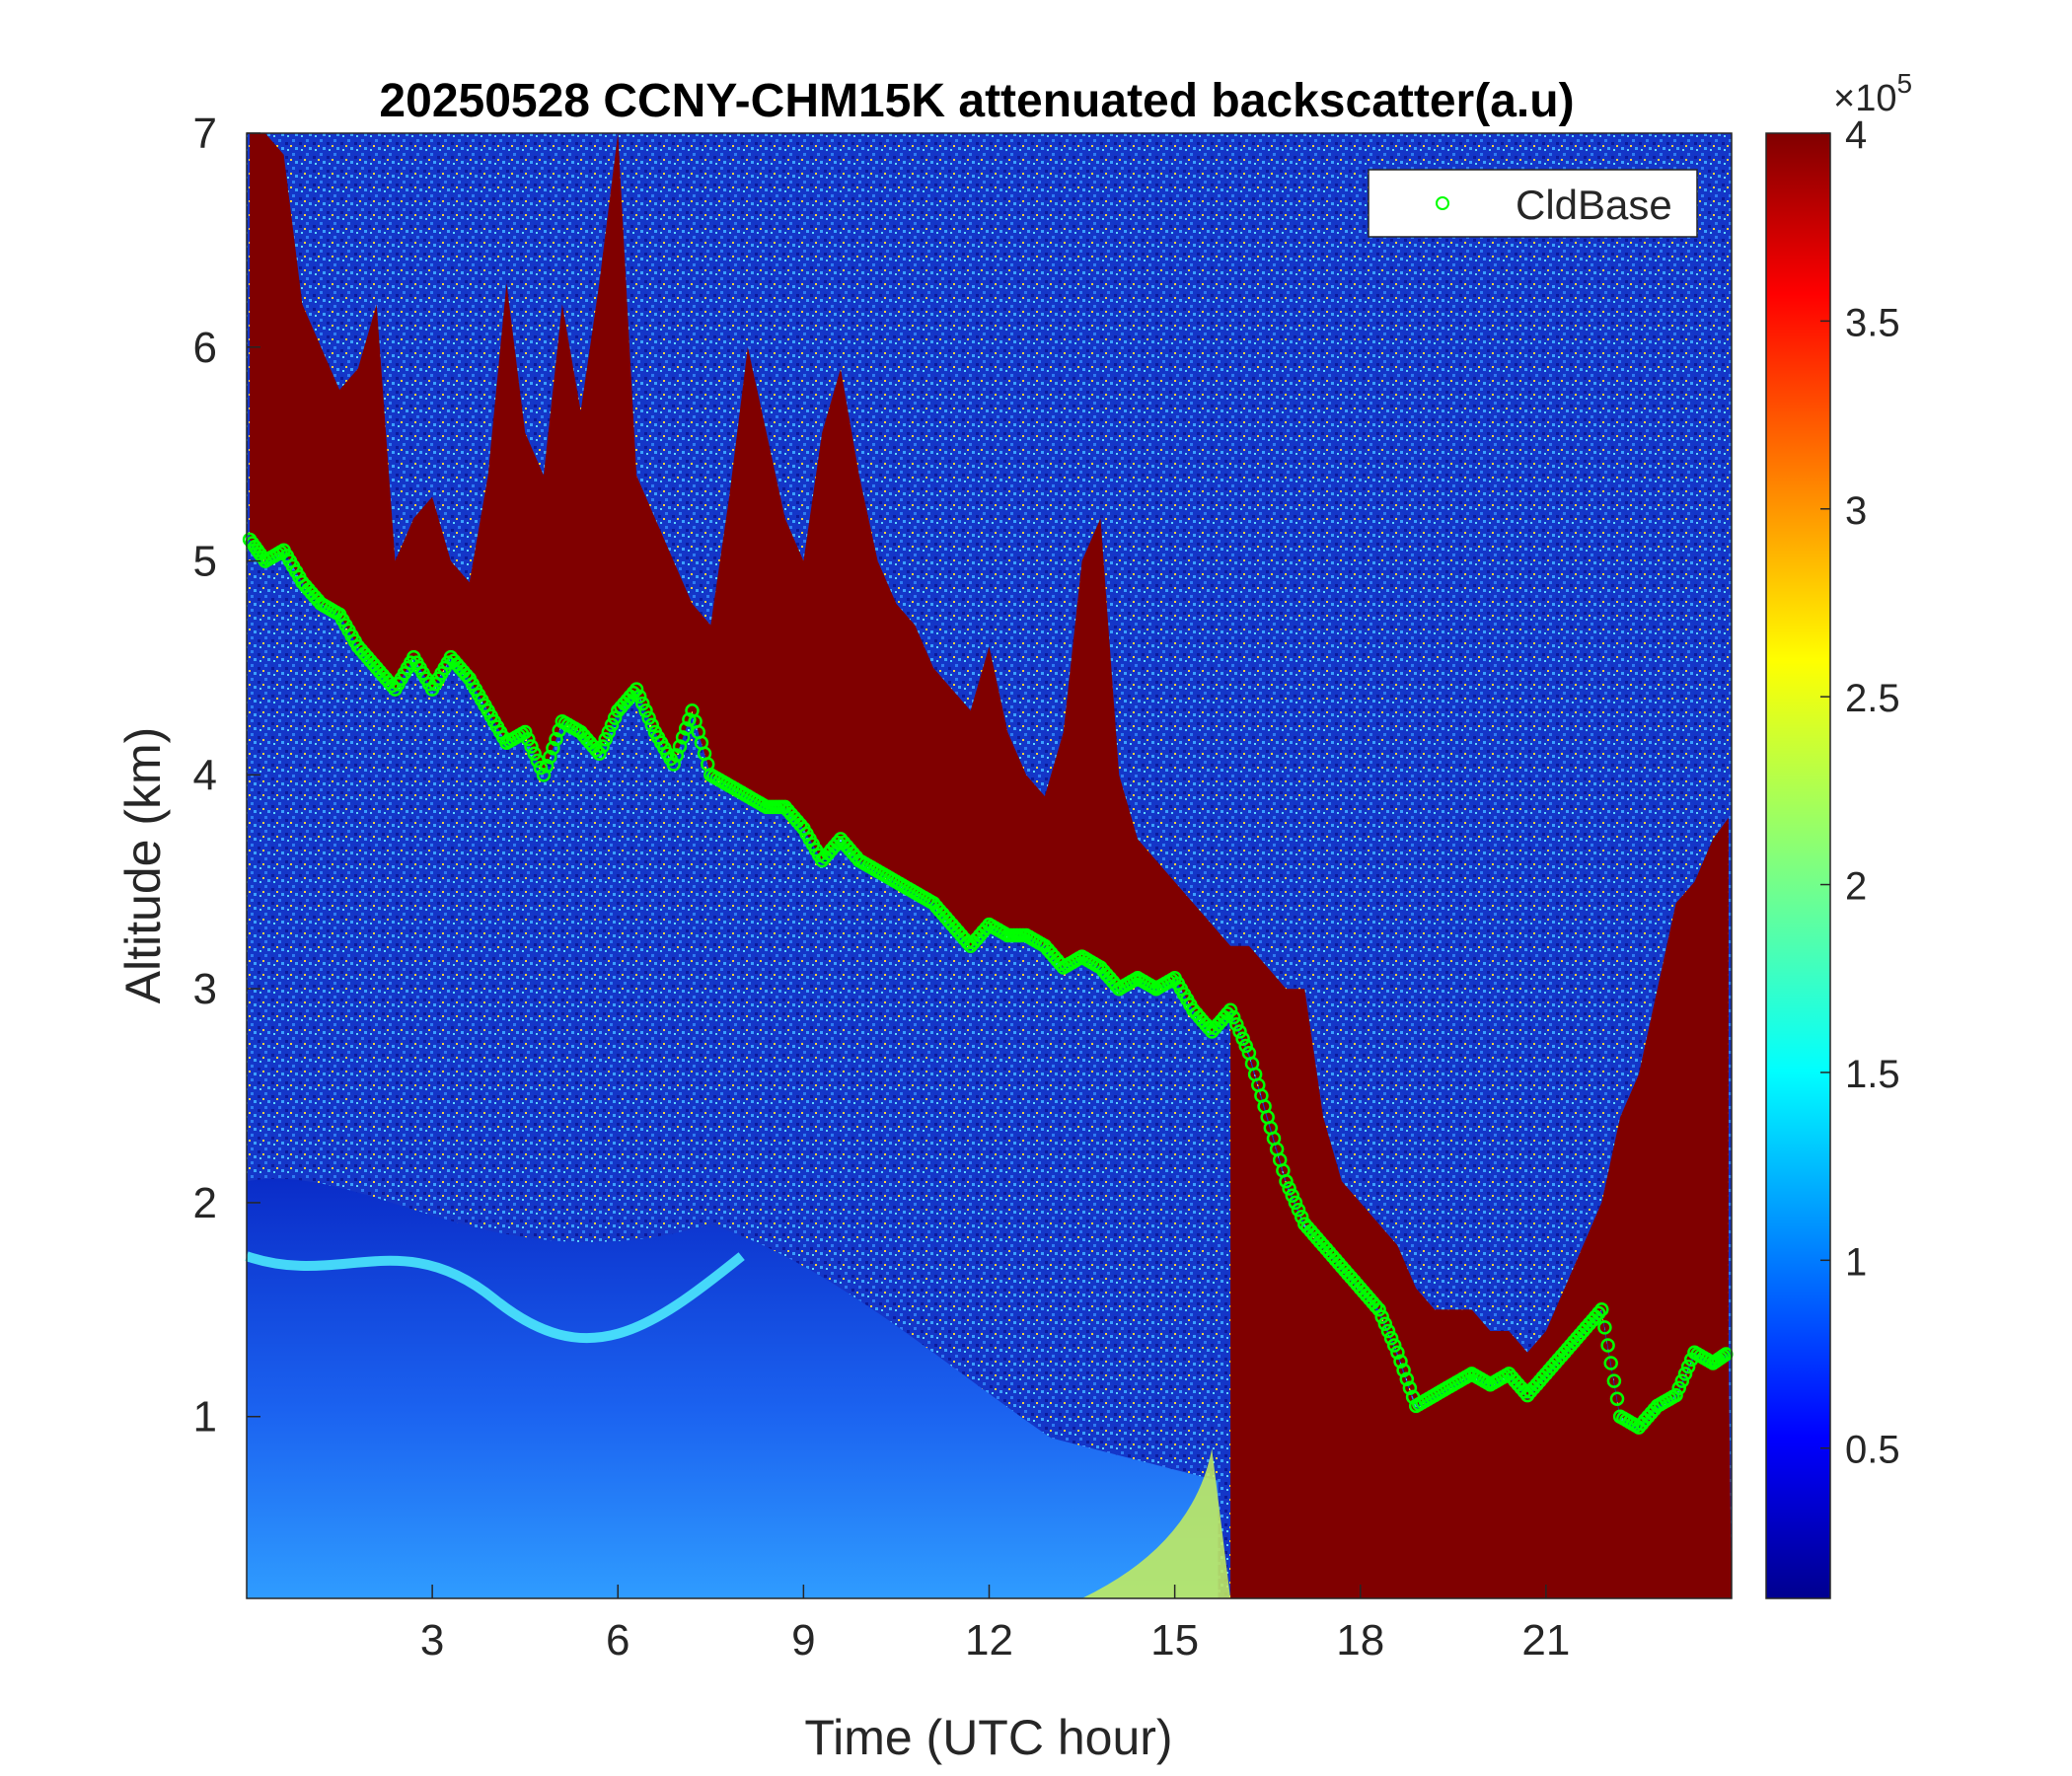 The width and height of the screenshot is (2072, 1776). I want to click on colorbar-ticks: 0.5 1 1.5 2 2.5 3 3.5 4, so click(1860, 792).